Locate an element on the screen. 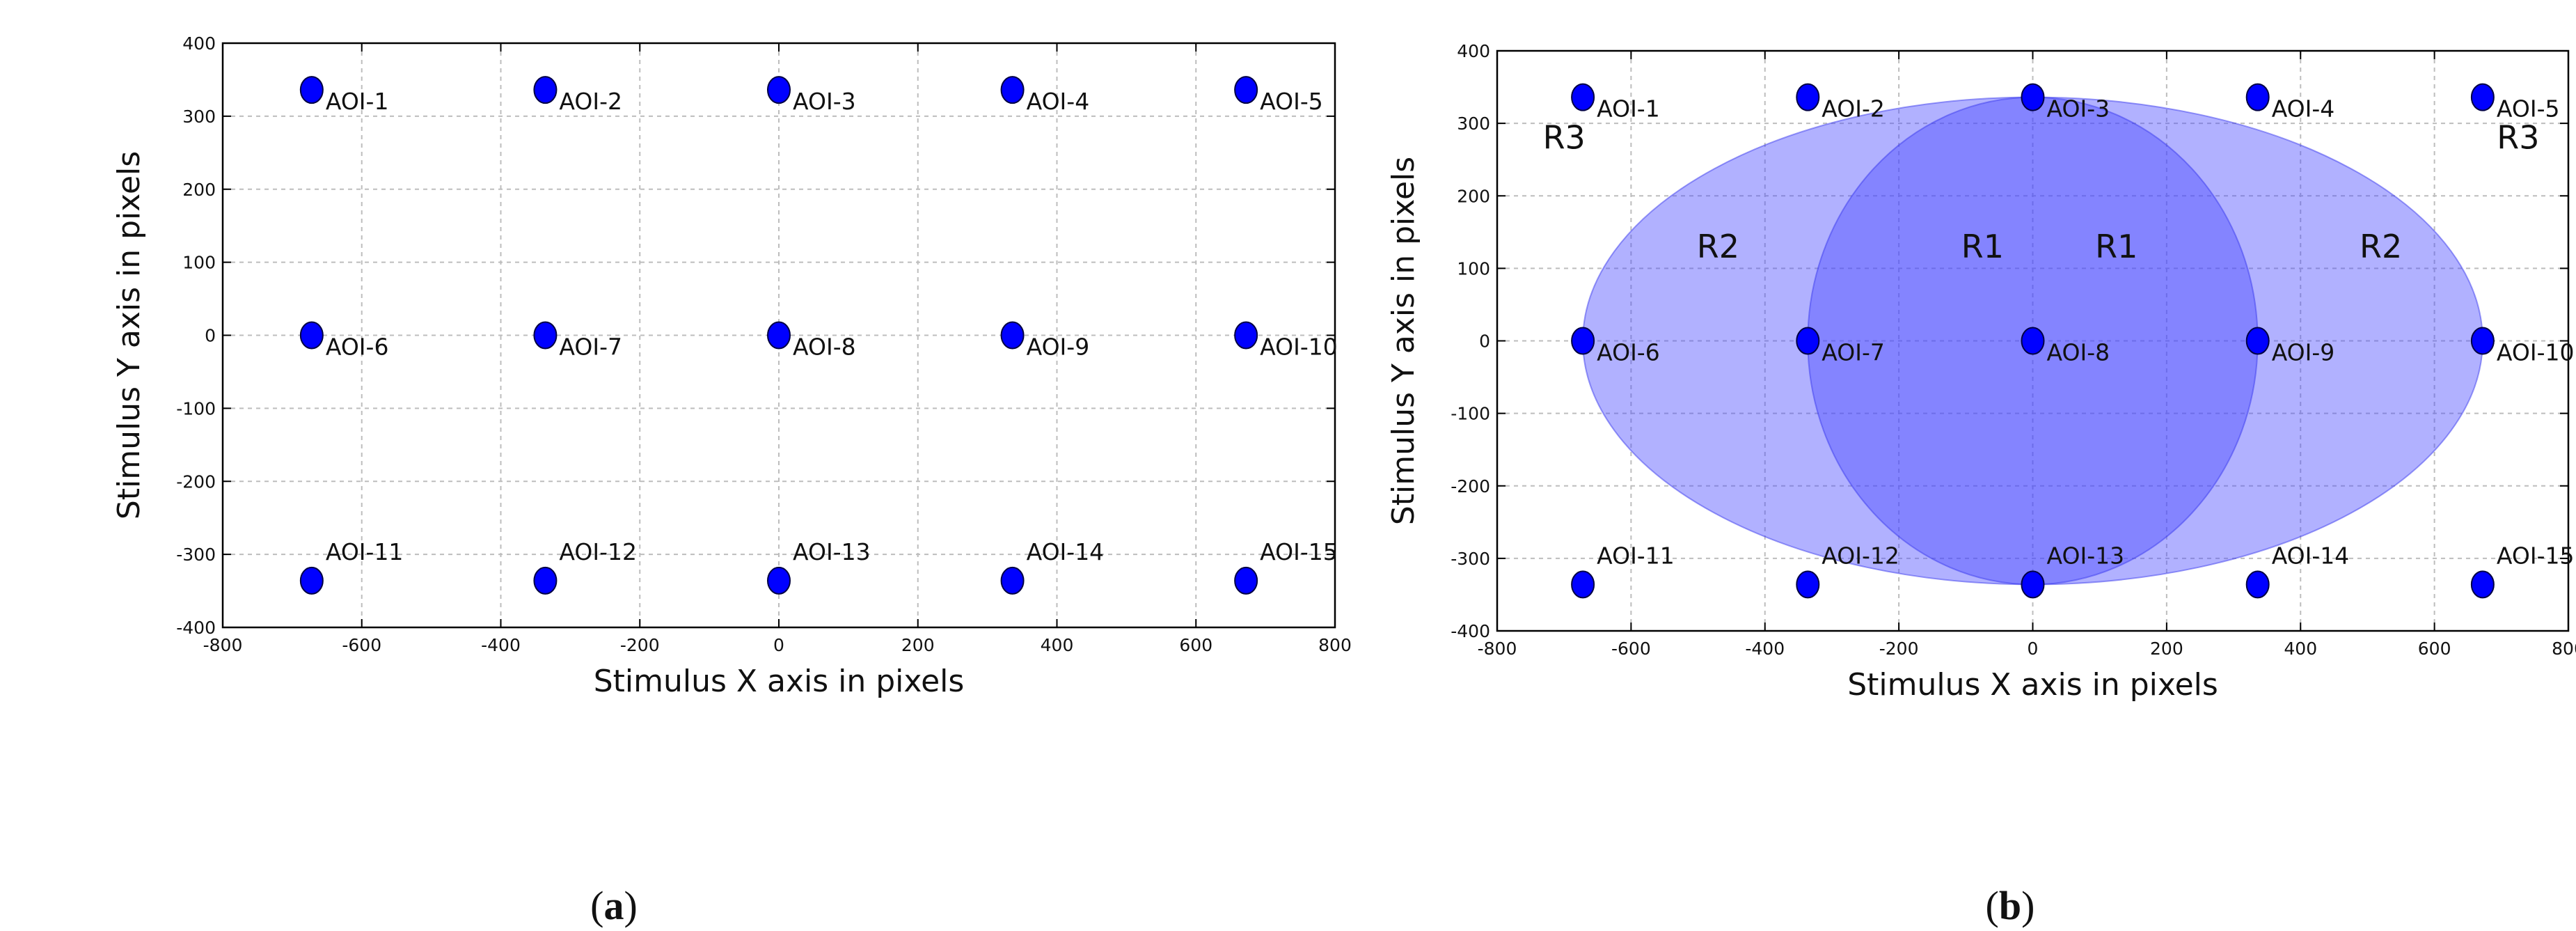 This screenshot has height=931, width=2576. panel-caption: (b) is located at coordinates (2010, 906).